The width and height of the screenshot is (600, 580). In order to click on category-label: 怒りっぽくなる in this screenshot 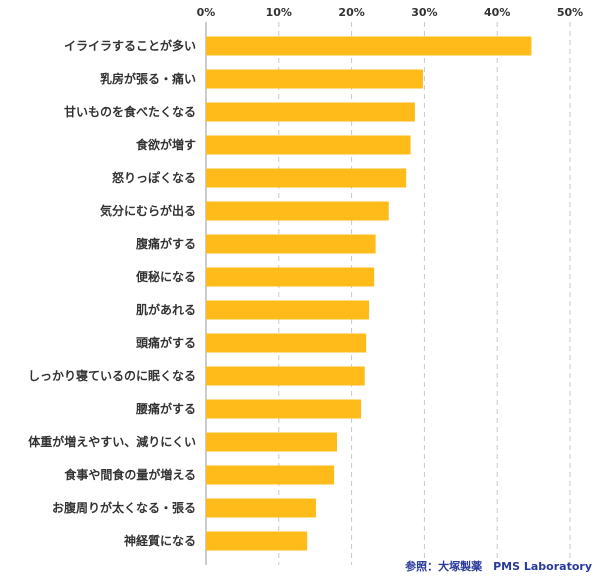, I will do `click(154, 177)`.